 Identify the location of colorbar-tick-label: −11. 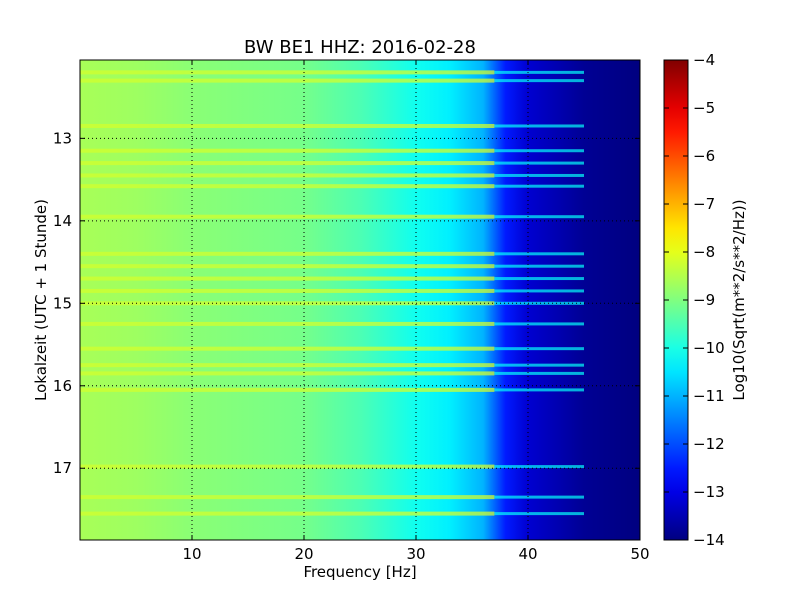
(709, 396).